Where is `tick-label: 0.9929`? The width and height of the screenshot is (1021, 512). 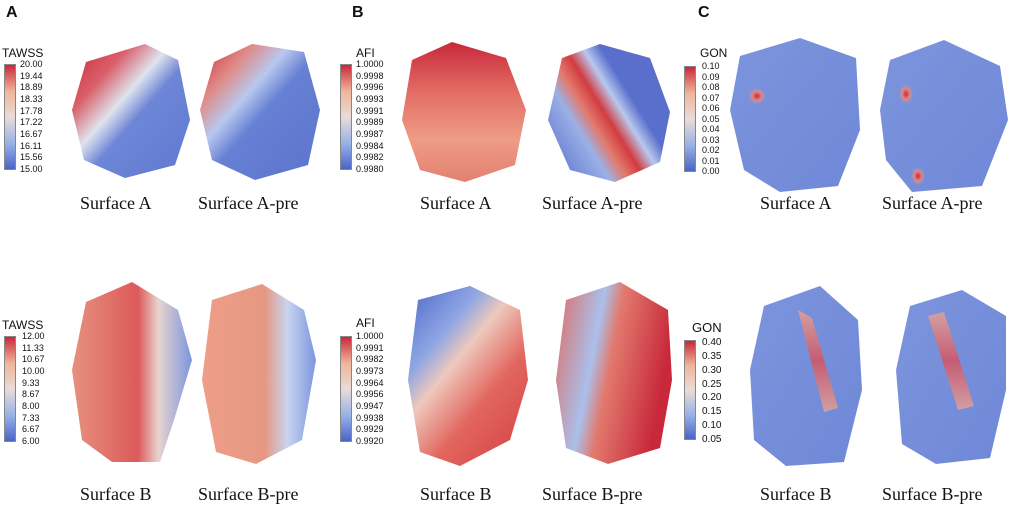 tick-label: 0.9929 is located at coordinates (370, 429).